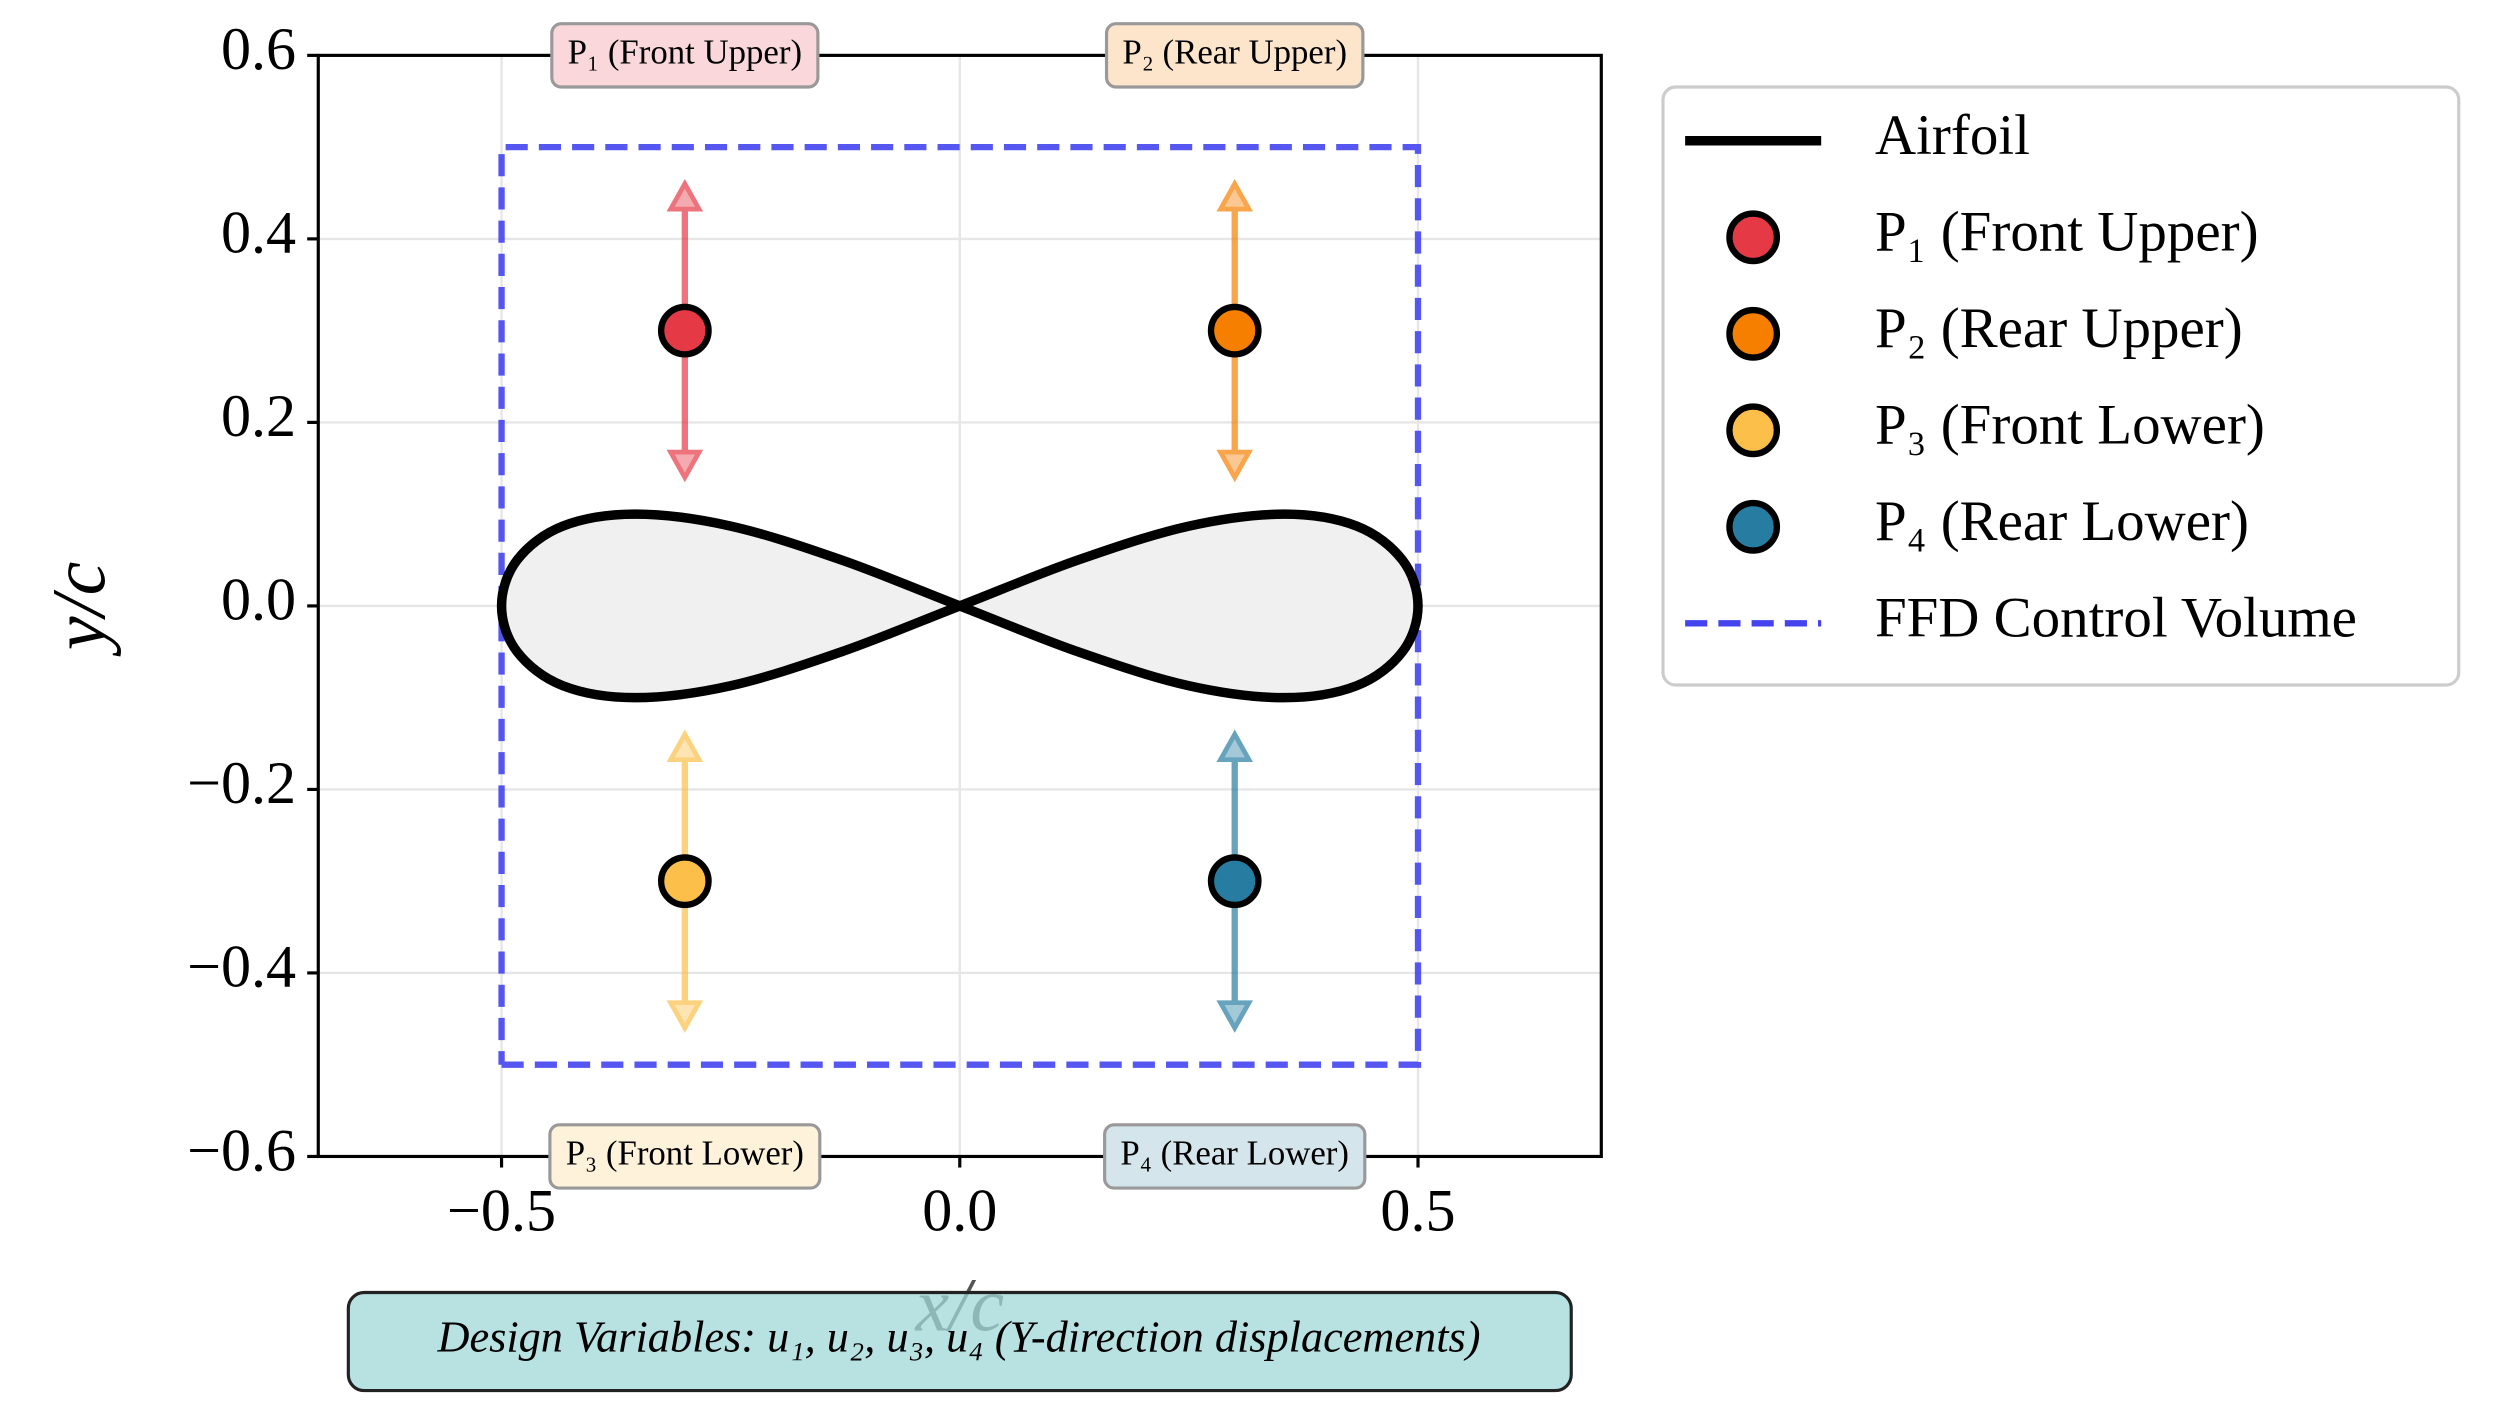 The width and height of the screenshot is (2497, 1408). What do you see at coordinates (2070, 424) in the screenshot?
I see `legend-label: P₃ (Front Lower)` at bounding box center [2070, 424].